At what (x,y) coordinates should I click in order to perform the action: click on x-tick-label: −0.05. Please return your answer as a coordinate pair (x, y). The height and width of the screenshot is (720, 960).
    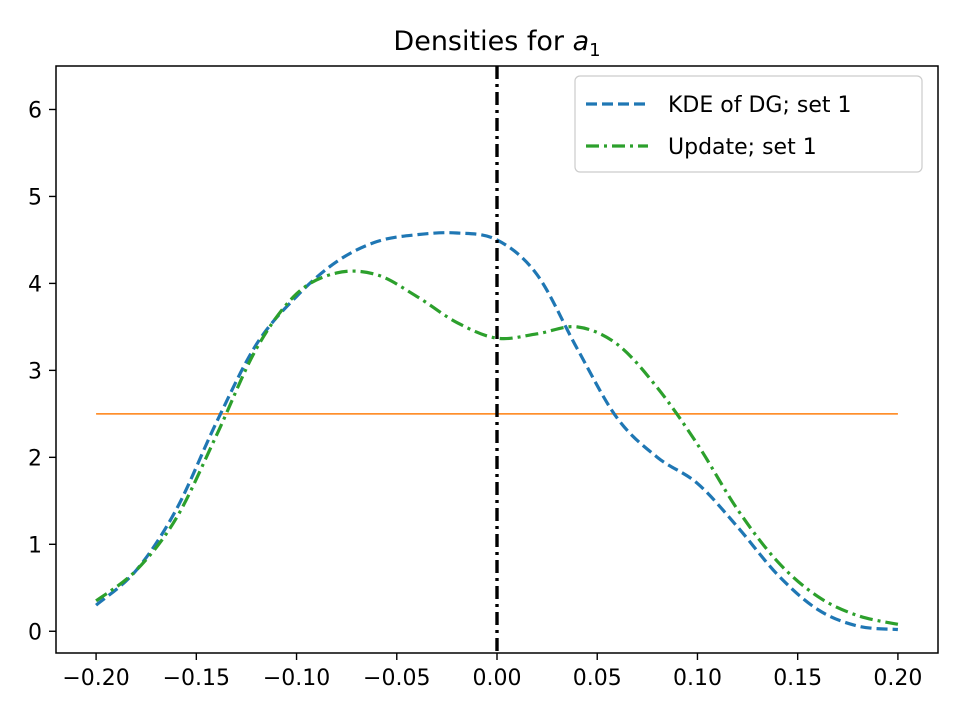
    Looking at the image, I should click on (396, 678).